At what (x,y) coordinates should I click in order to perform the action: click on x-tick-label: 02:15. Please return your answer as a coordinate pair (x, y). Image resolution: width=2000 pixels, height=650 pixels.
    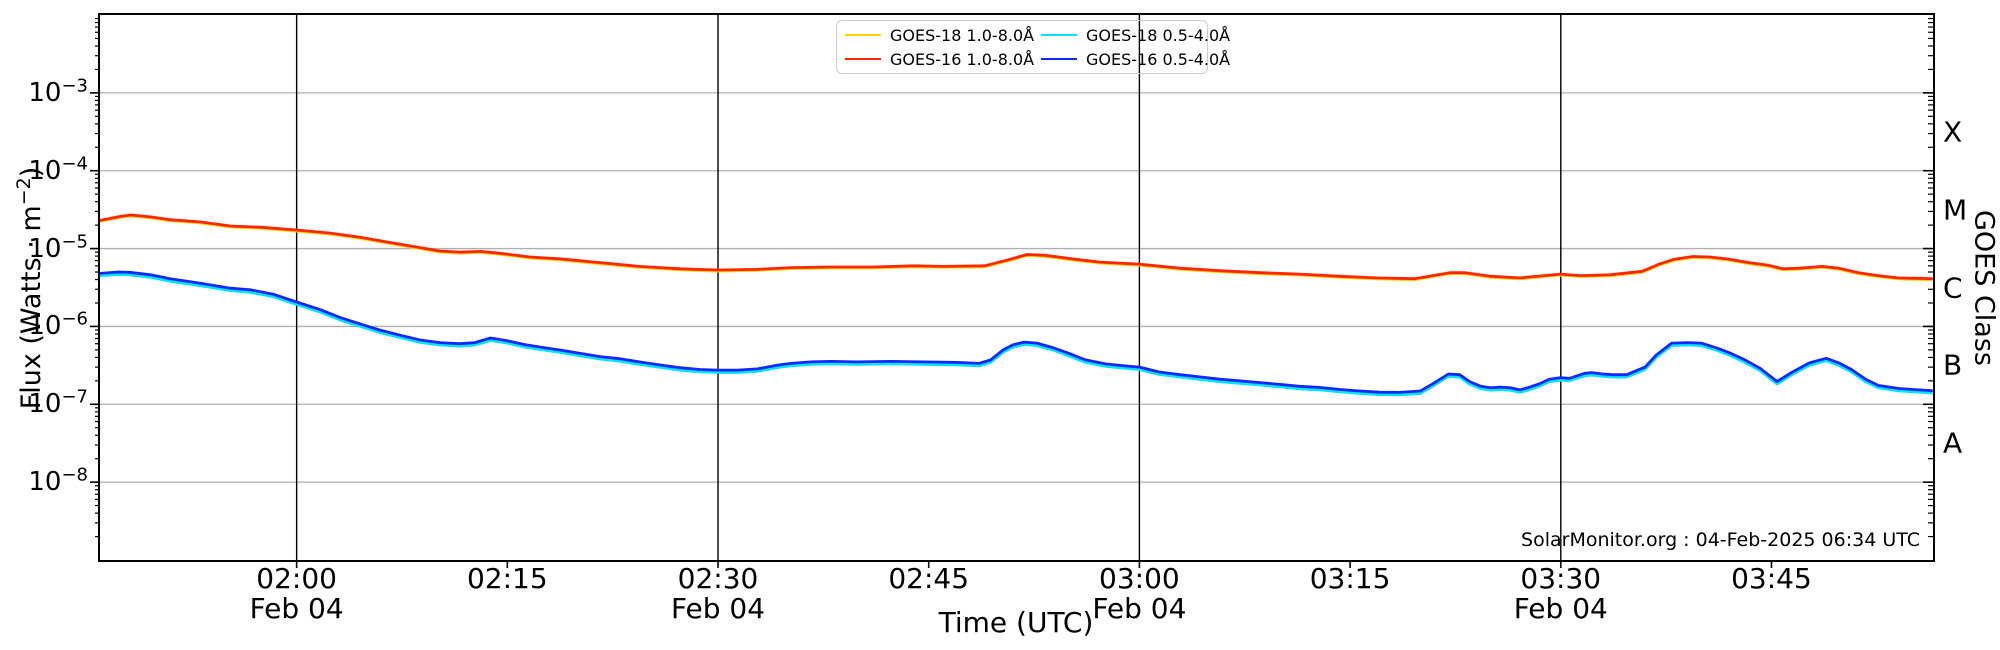
    Looking at the image, I should click on (507, 578).